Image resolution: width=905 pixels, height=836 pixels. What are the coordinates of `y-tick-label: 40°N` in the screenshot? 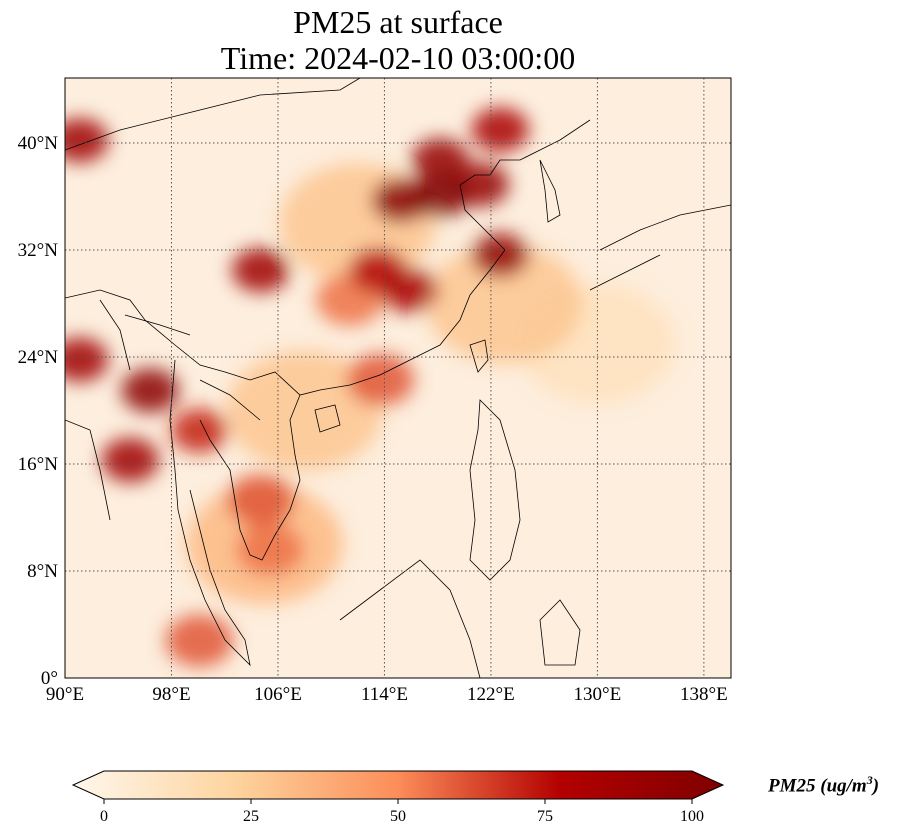 It's located at (38, 143).